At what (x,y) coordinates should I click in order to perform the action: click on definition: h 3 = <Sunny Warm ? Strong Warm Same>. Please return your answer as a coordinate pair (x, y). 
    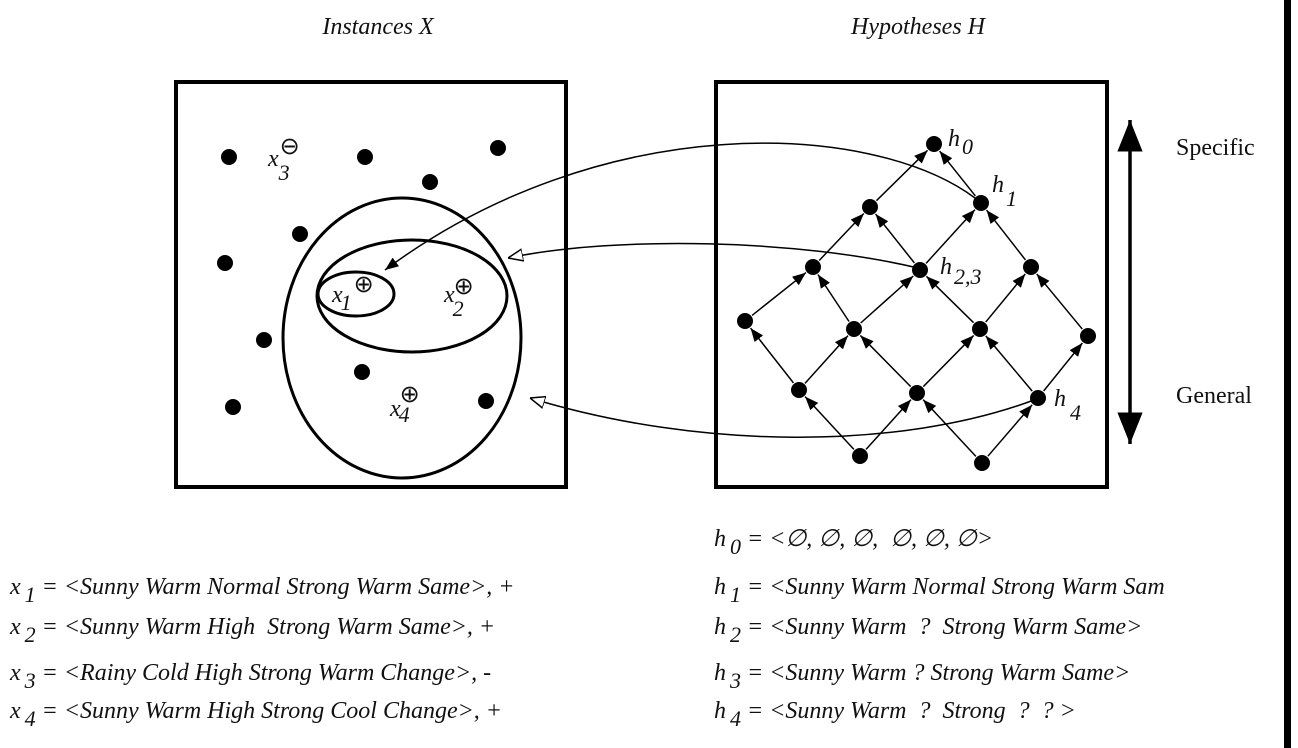
    Looking at the image, I should click on (922, 676).